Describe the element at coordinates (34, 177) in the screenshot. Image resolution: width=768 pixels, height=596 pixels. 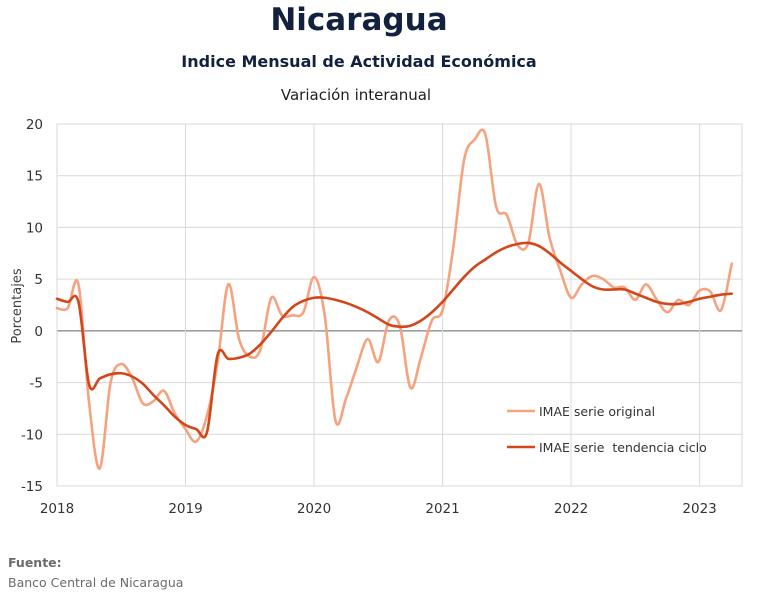
I see `y-tick-label: 15` at that location.